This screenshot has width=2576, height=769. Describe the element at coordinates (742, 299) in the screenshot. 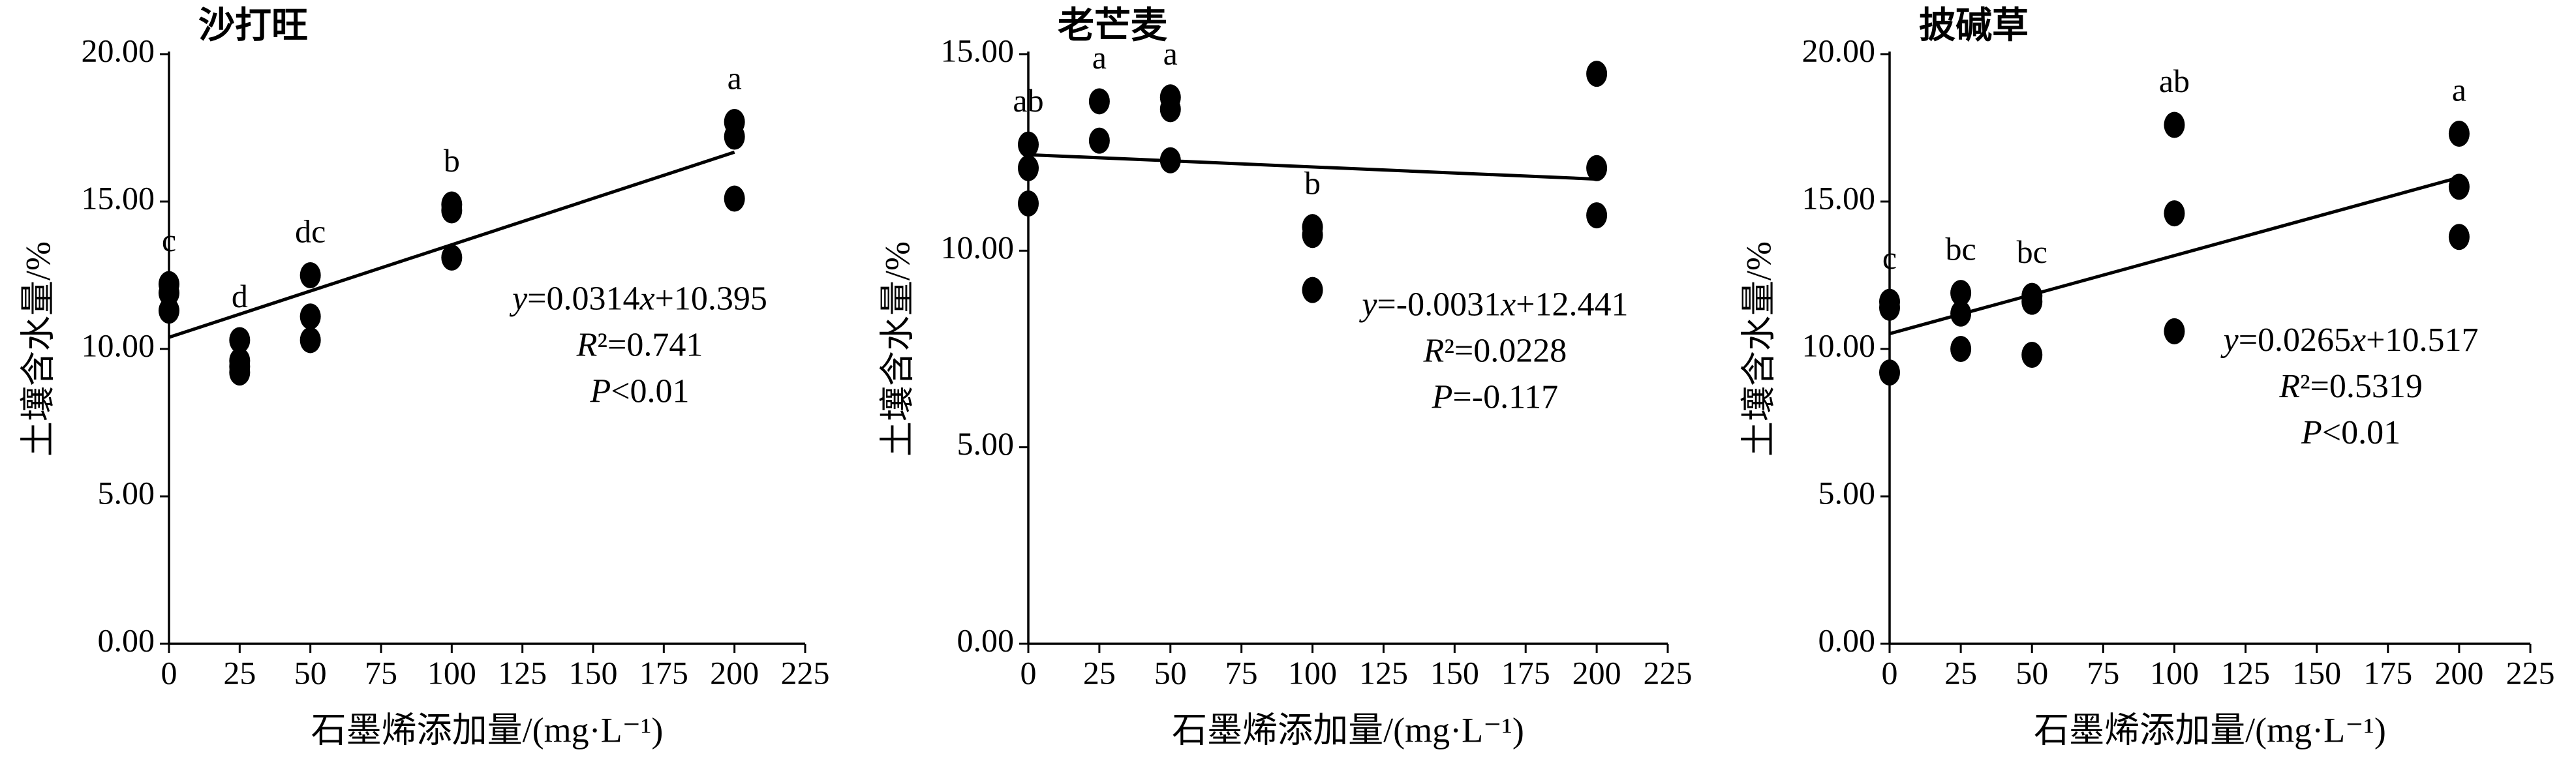

I see `equation-char: 9` at that location.